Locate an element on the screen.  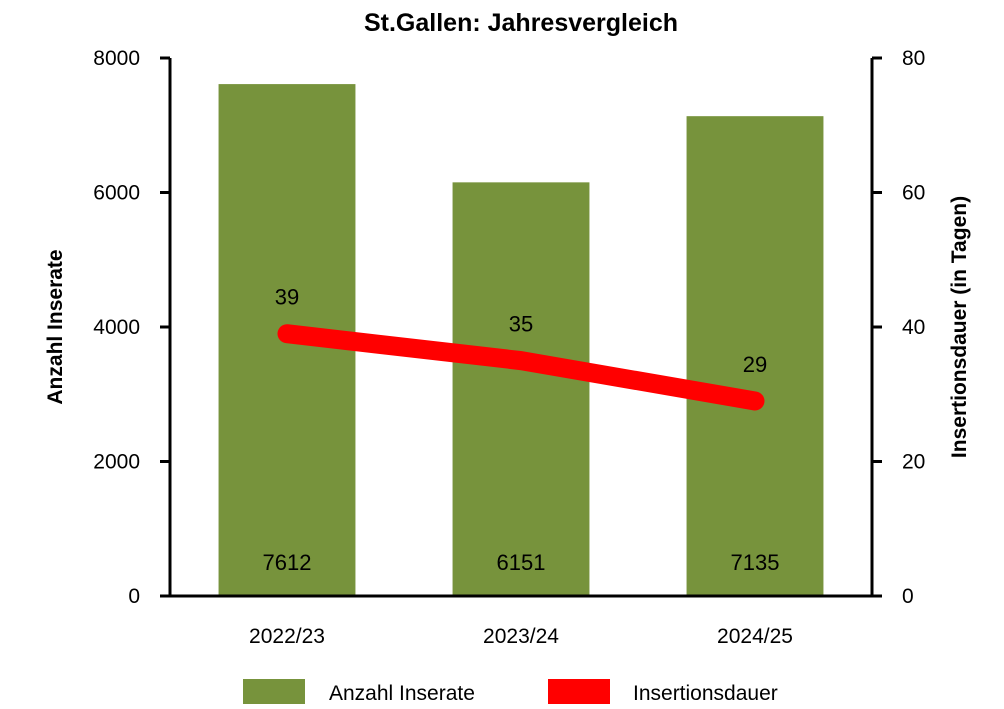
left-tick-label: 2000 is located at coordinates (116, 462).